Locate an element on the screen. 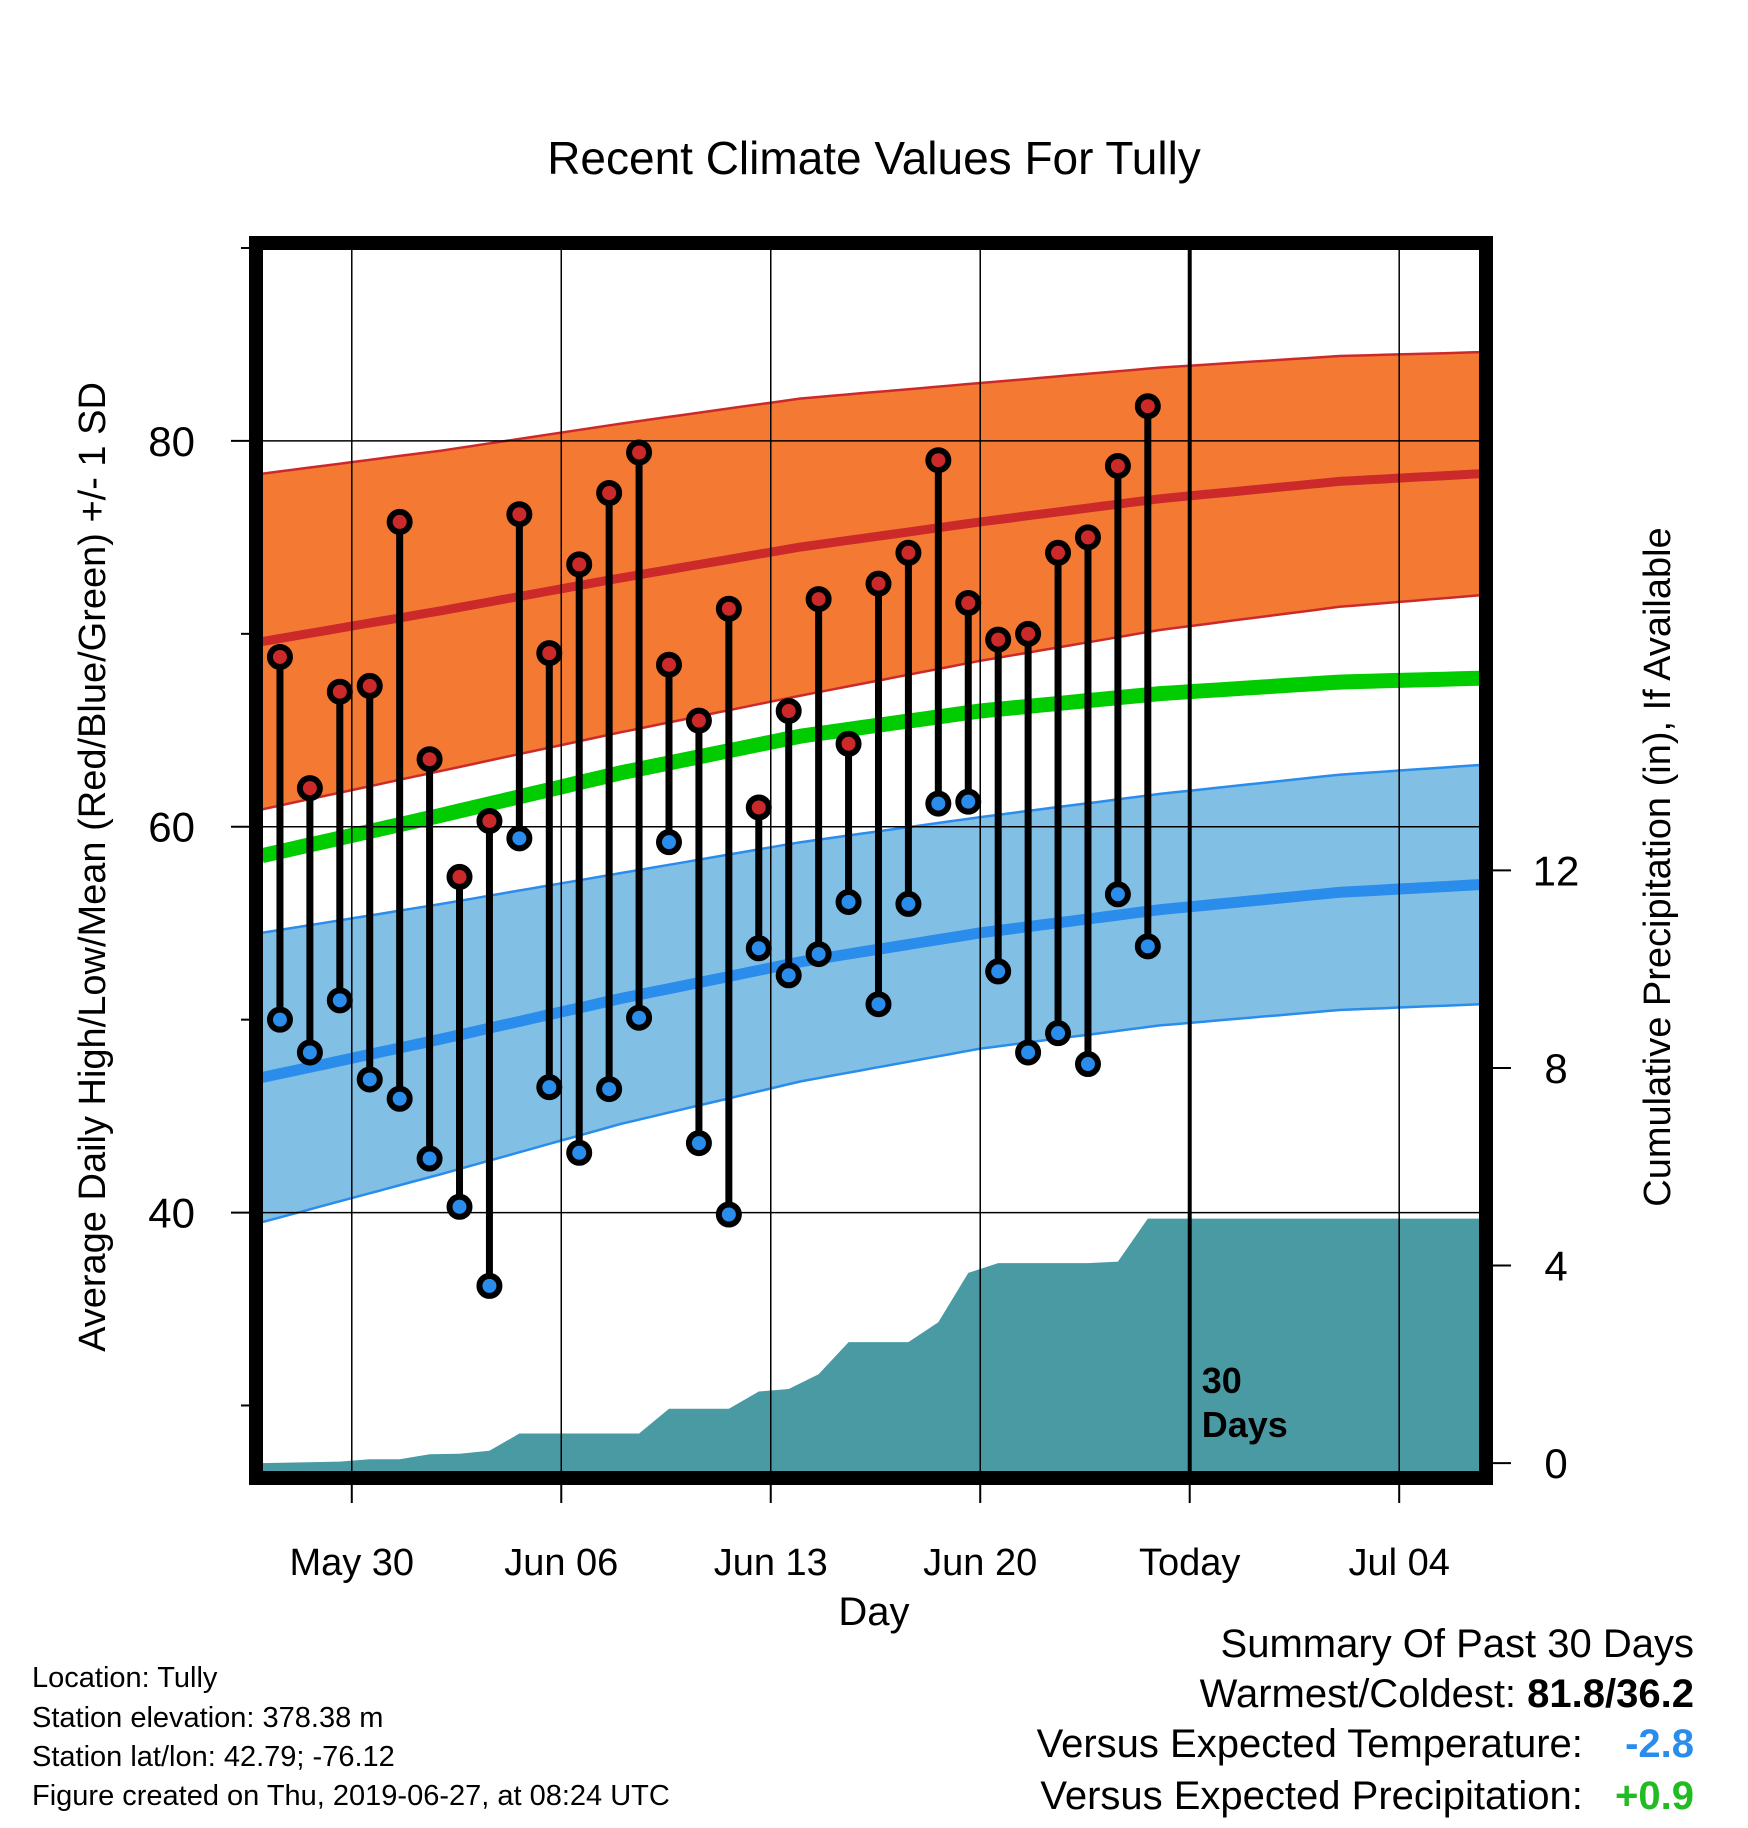 The image size is (1748, 1828). x-tick-label: Jun 06 is located at coordinates (561, 1563).